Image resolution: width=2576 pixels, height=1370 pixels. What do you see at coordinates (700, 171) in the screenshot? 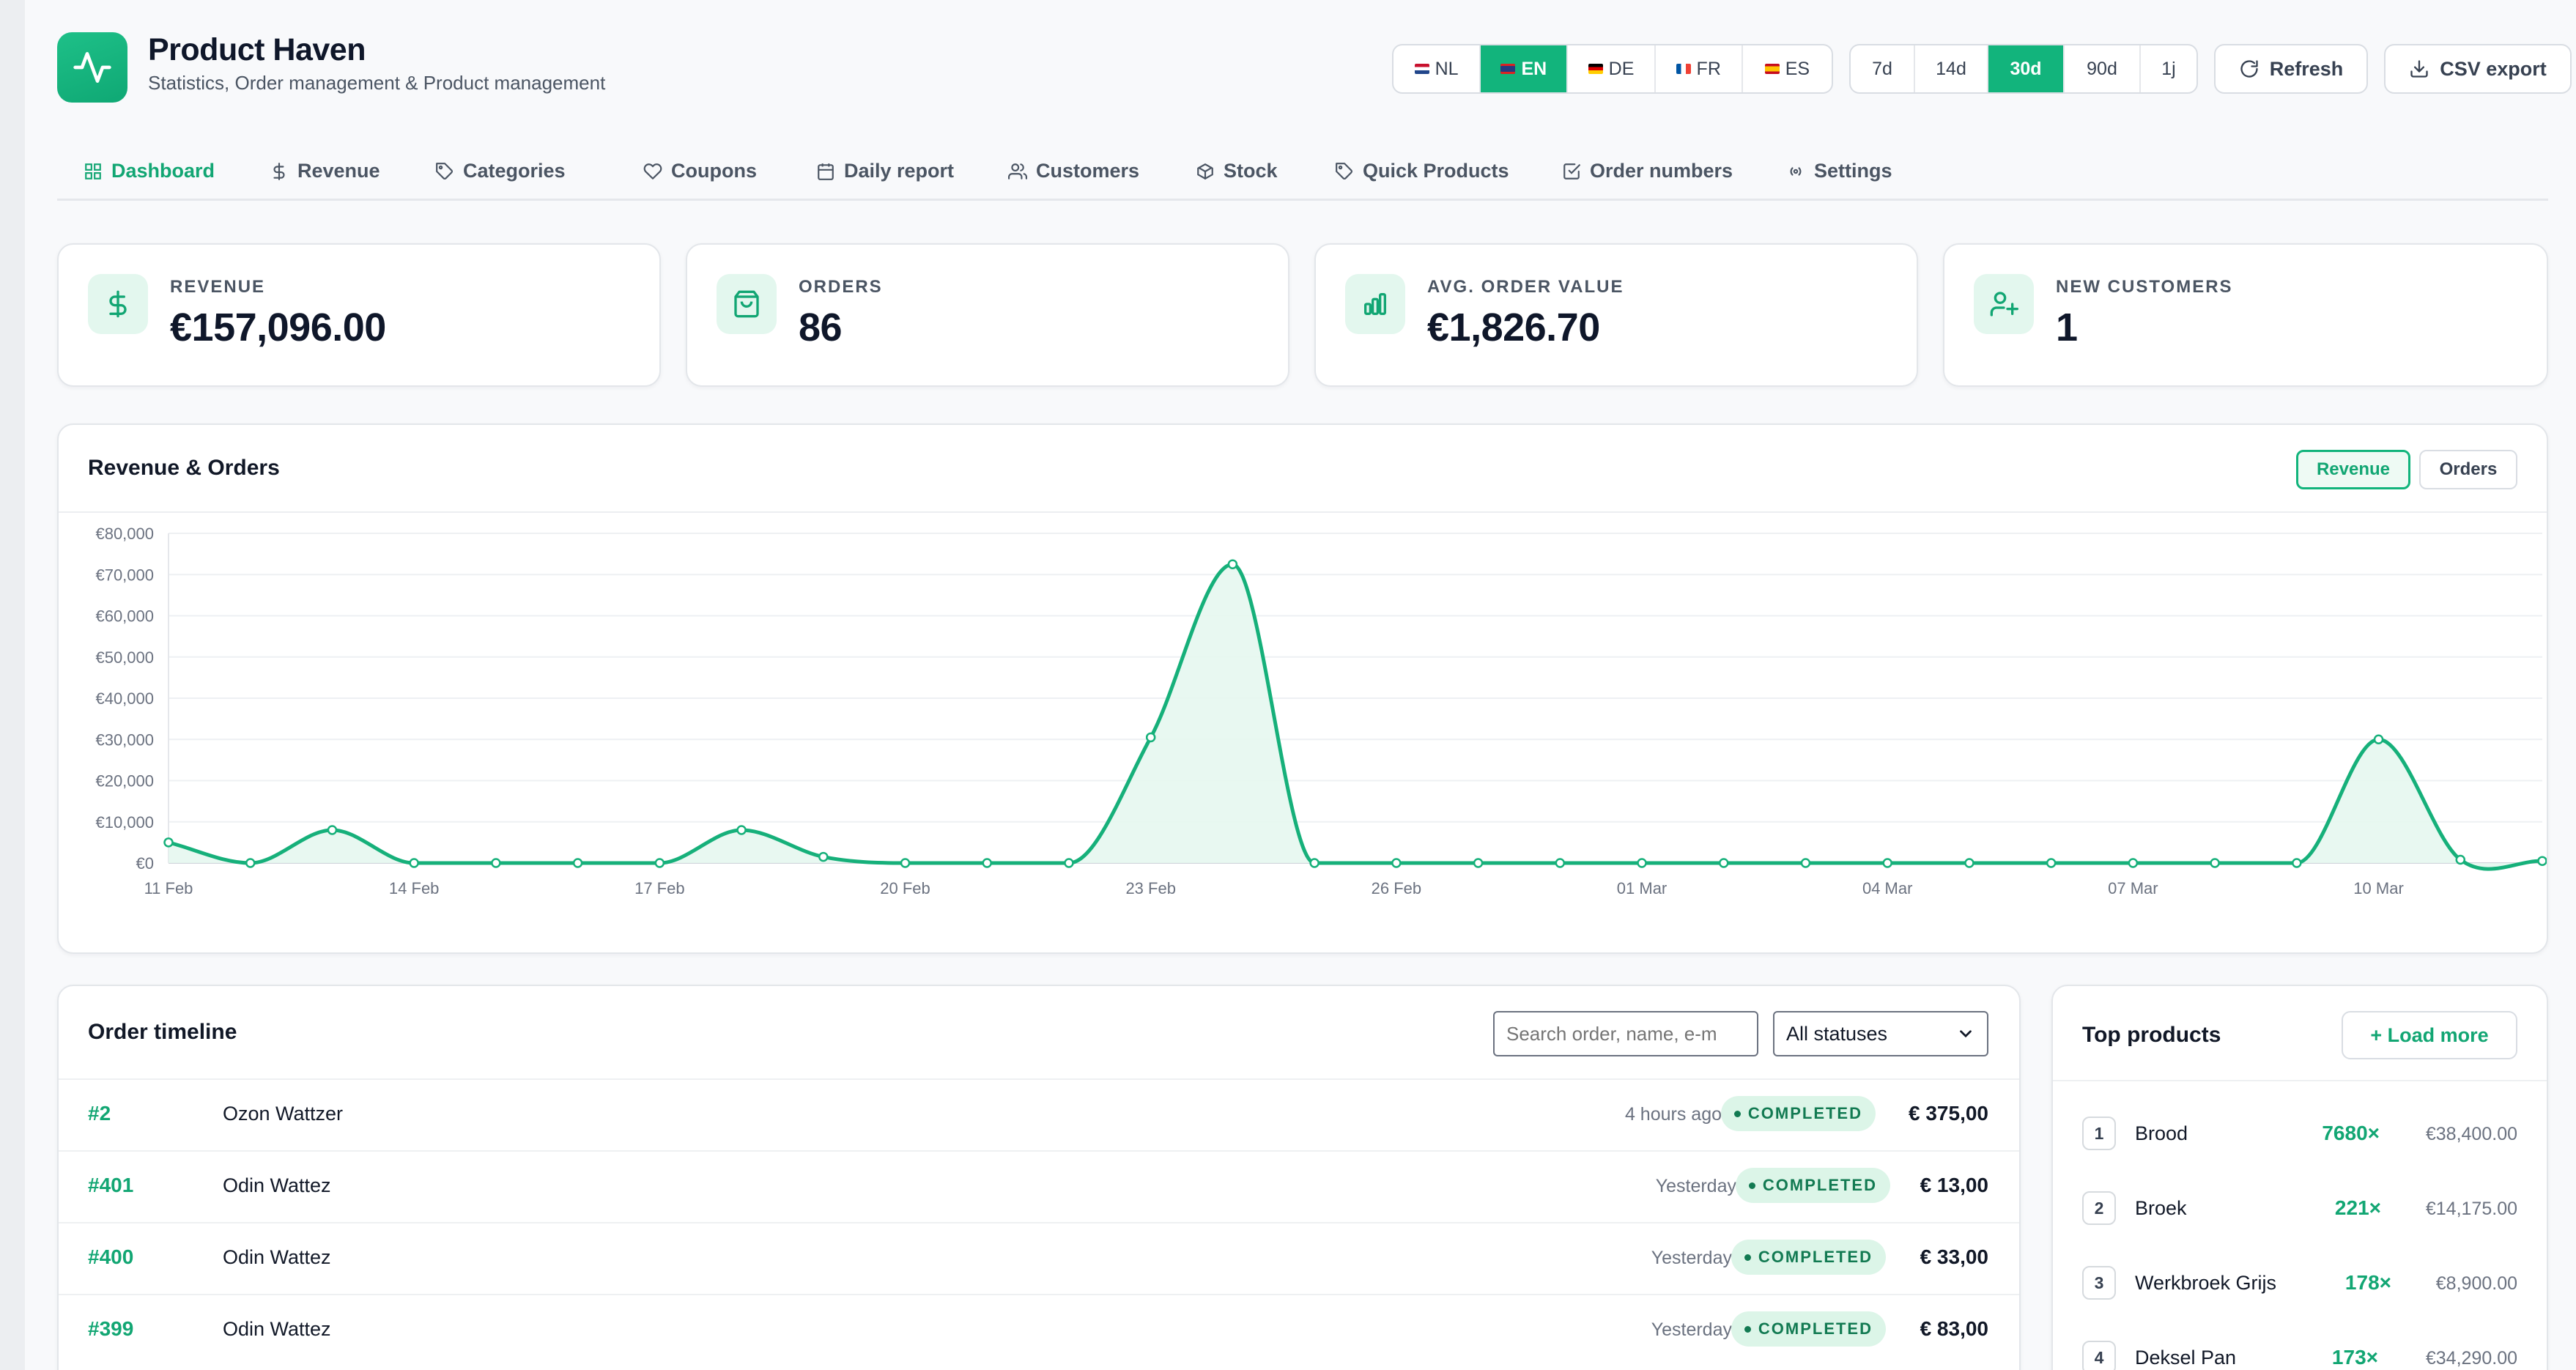
I see `tab-coupons: Coupons` at bounding box center [700, 171].